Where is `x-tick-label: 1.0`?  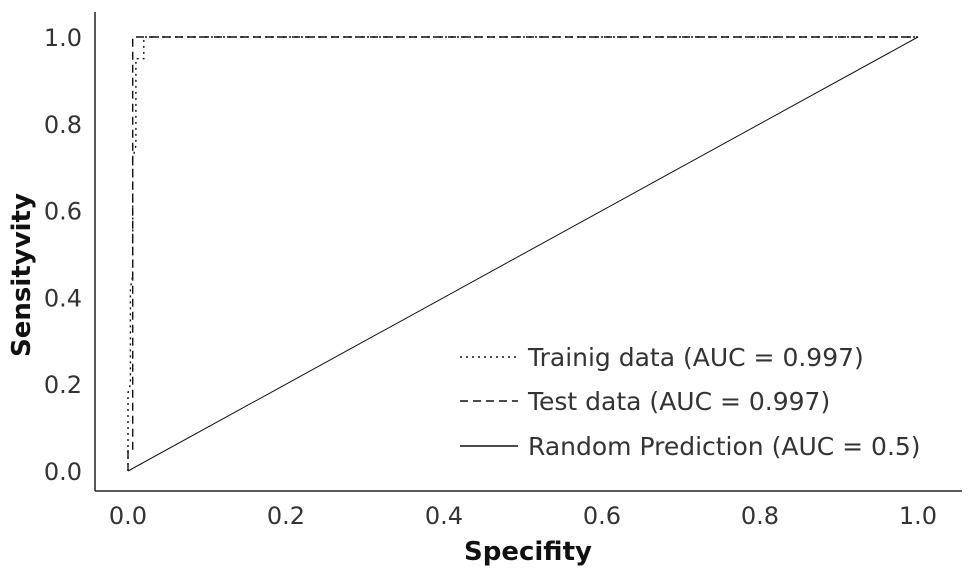
x-tick-label: 1.0 is located at coordinates (918, 516).